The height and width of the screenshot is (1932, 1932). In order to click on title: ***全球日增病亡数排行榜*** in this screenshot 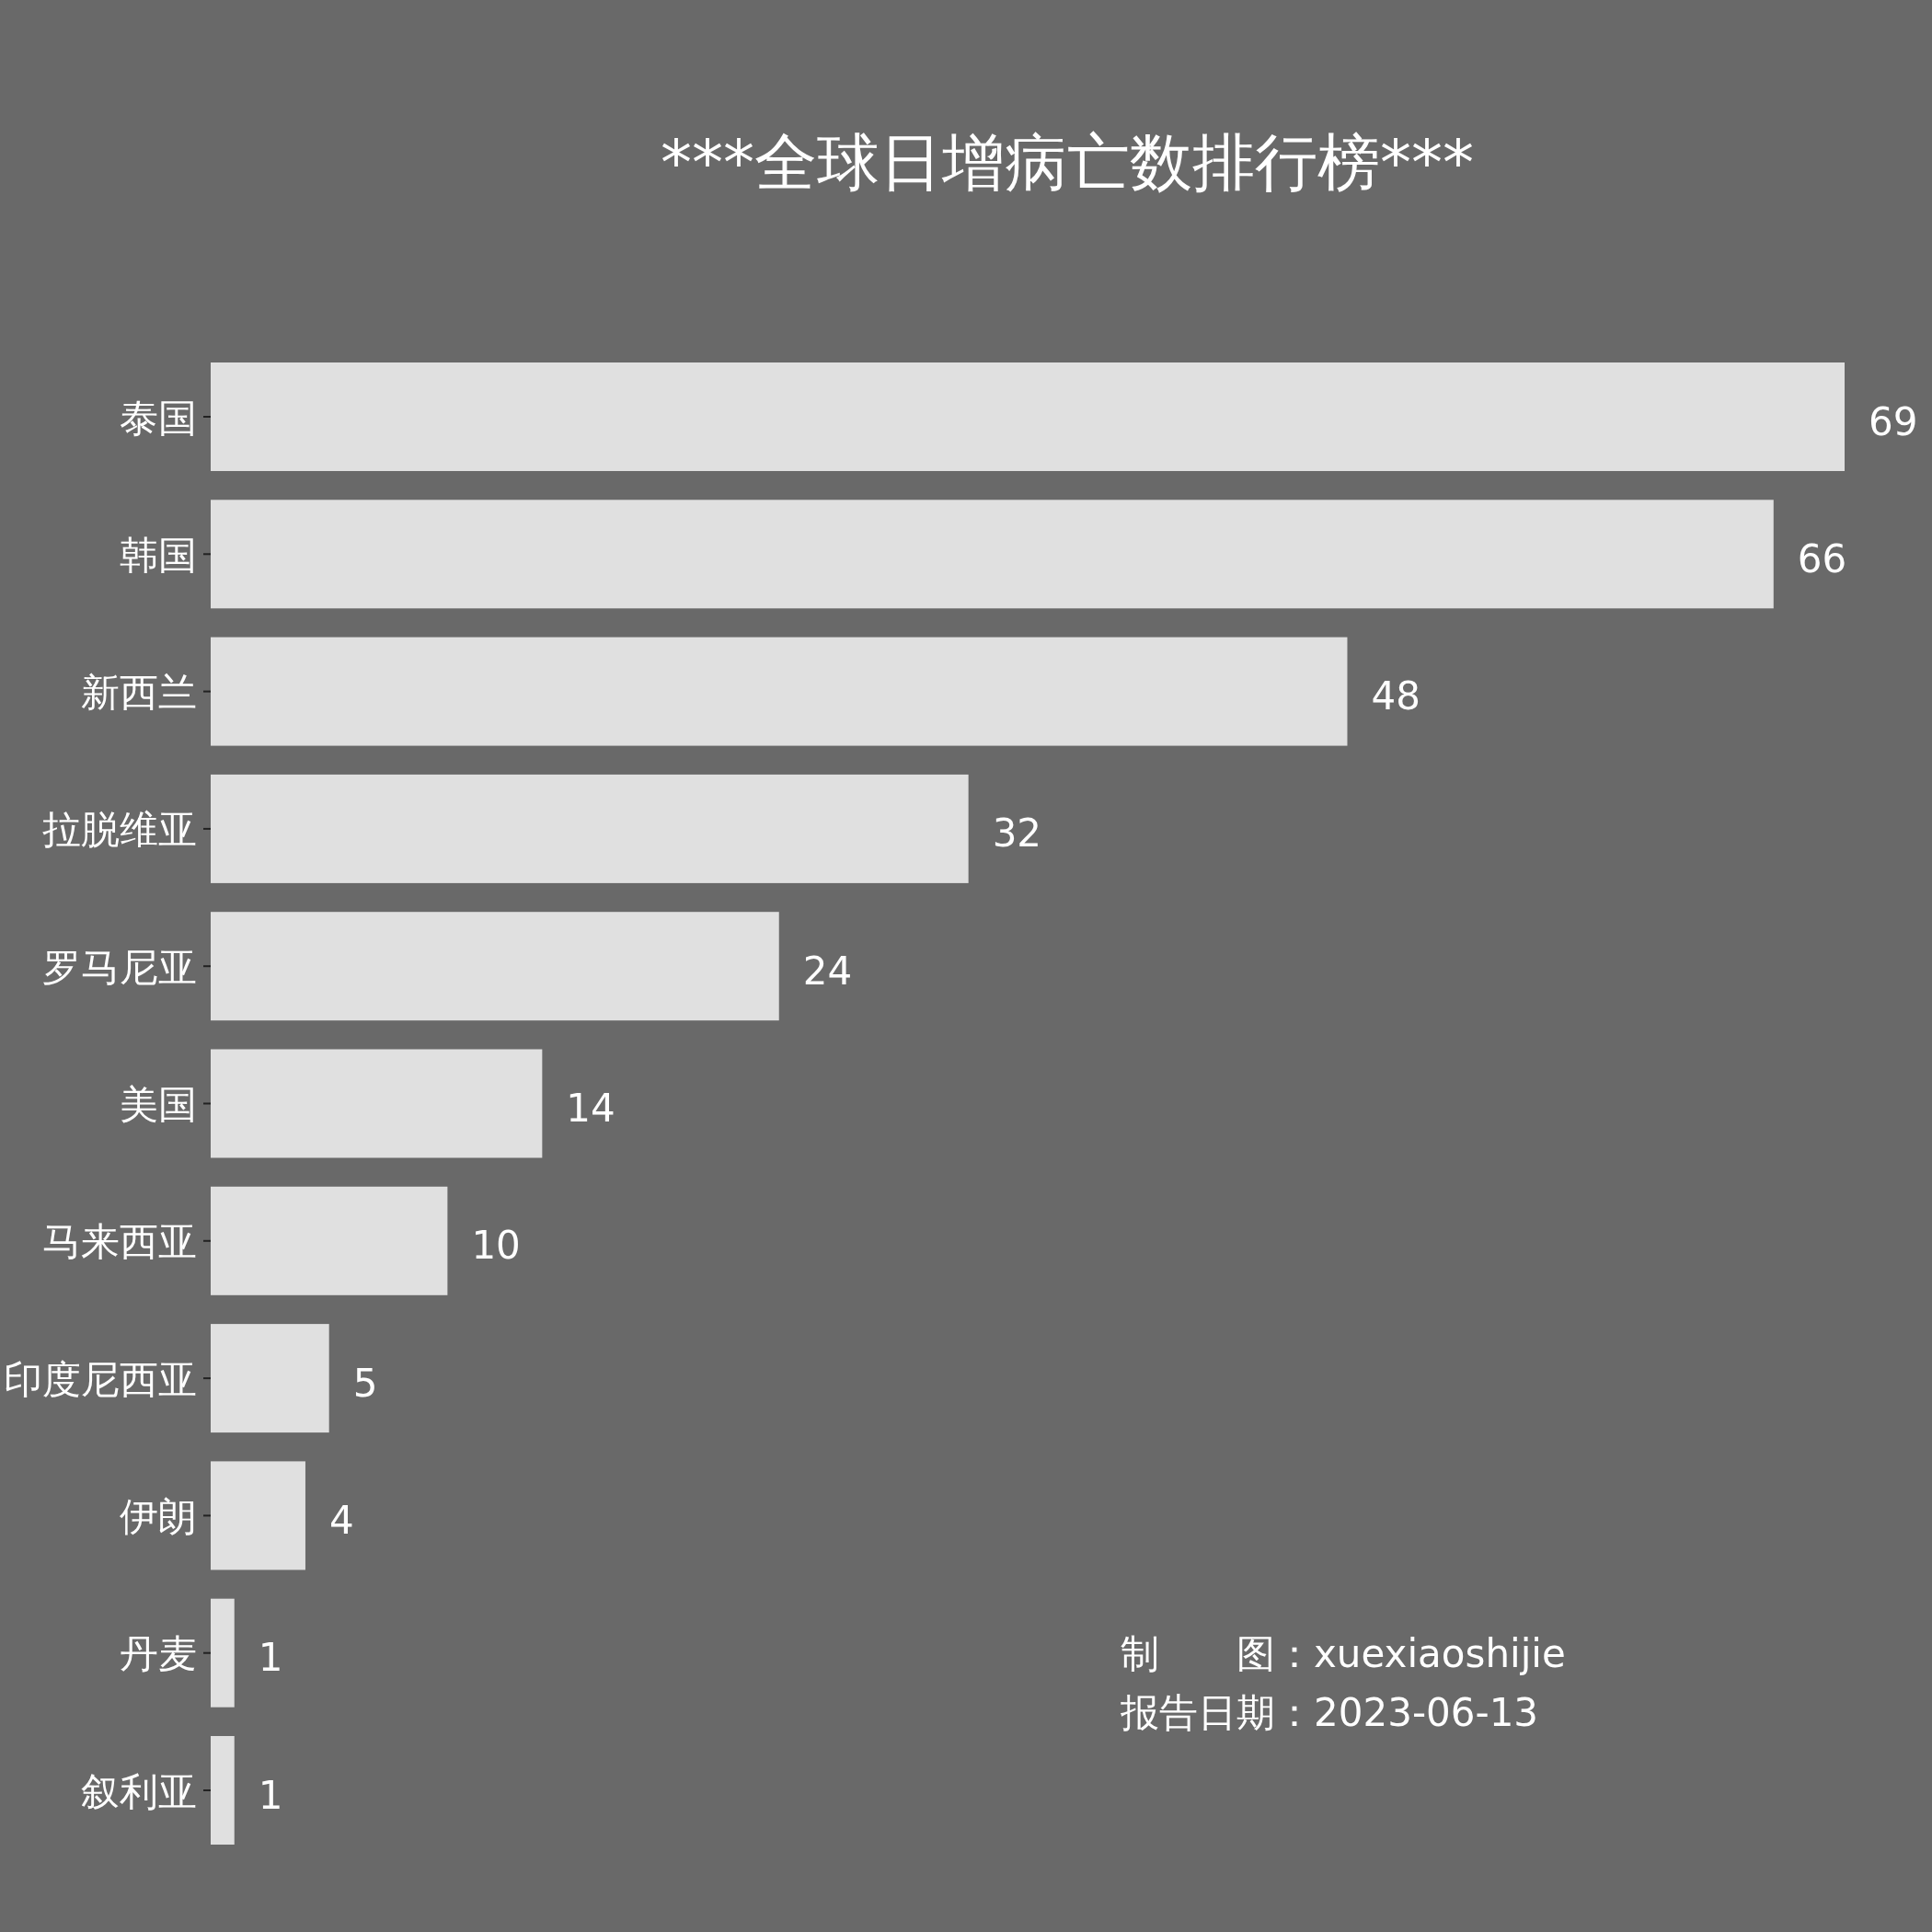, I will do `click(1067, 162)`.